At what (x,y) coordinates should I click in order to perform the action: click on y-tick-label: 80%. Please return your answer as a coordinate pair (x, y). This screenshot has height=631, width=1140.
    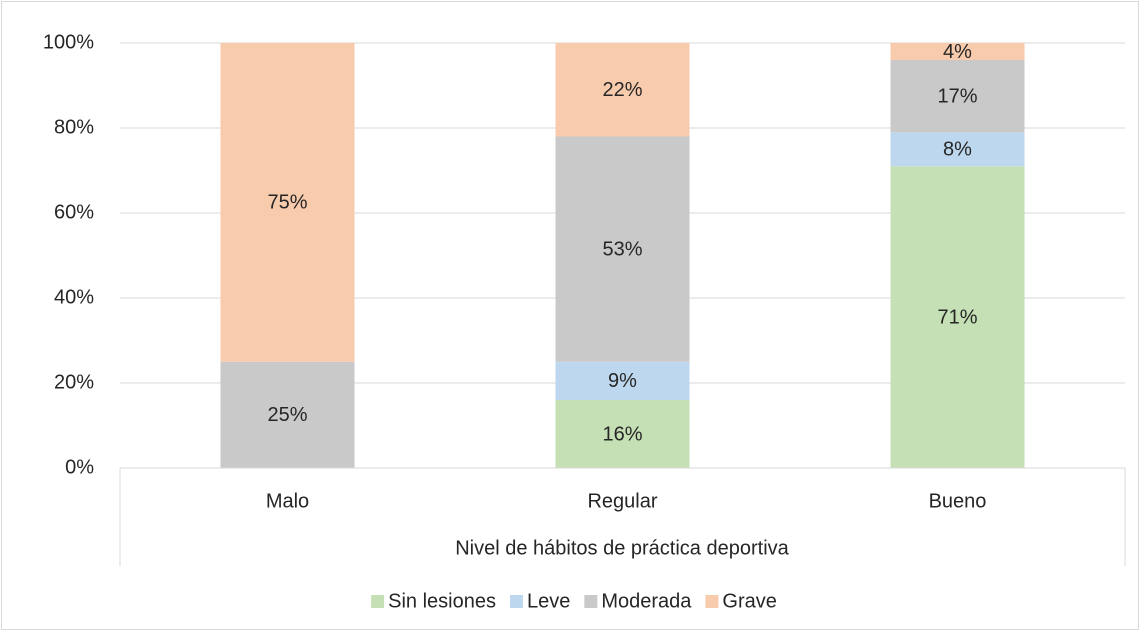
    Looking at the image, I should click on (74, 127).